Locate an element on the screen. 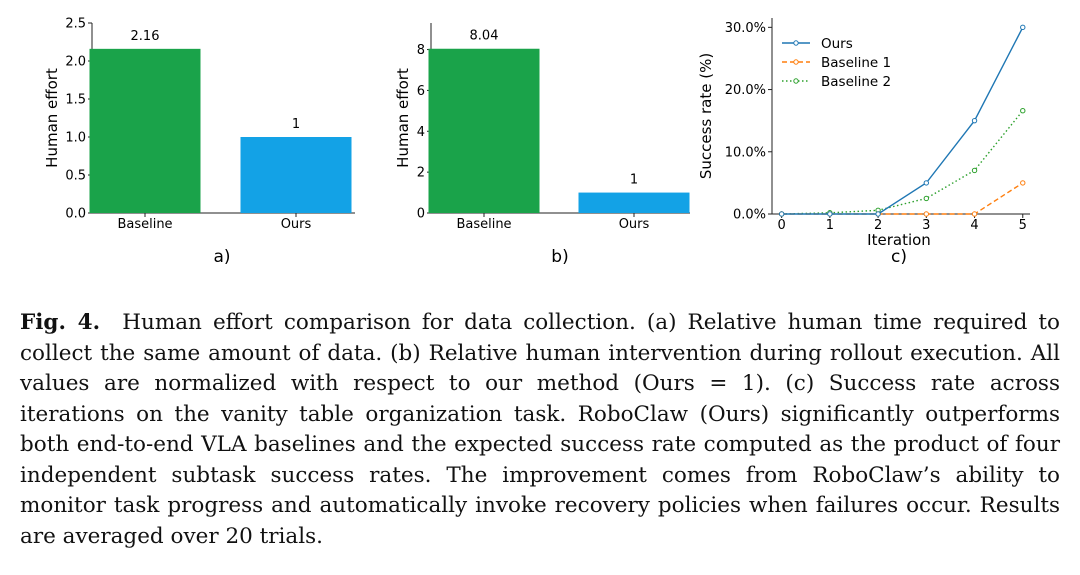 The width and height of the screenshot is (1080, 575). bar-chart-human-intervention: 0 2 4 6 8 Human effort Baseline 8.04 Ours 1 b) is located at coordinates (542, 145).